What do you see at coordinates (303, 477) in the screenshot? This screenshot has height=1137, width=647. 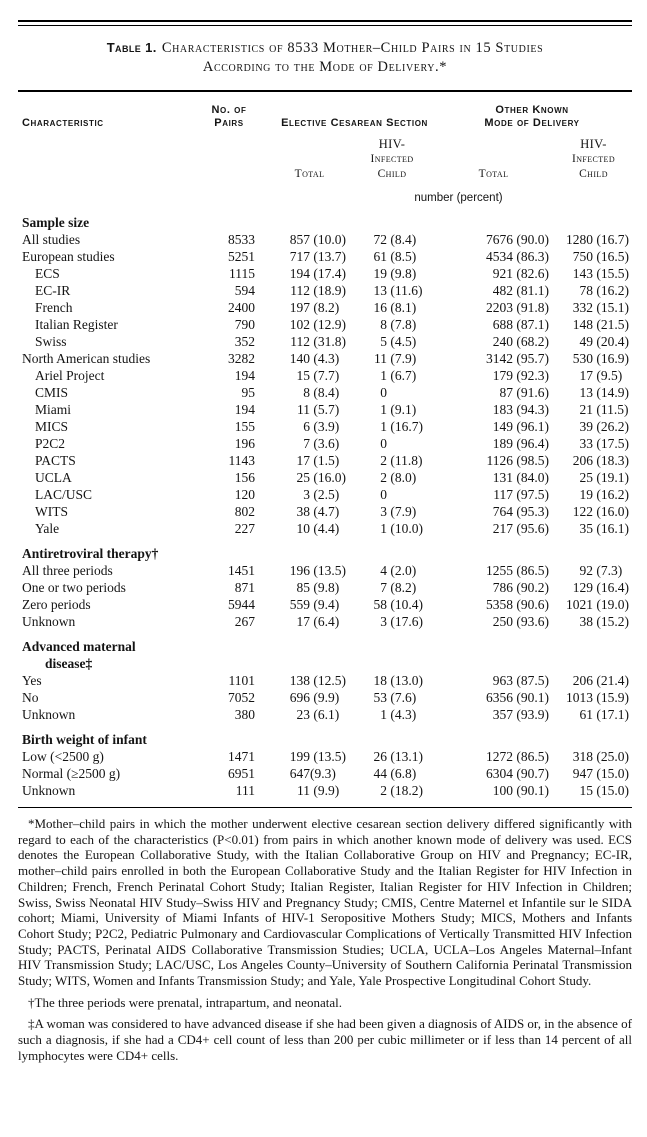 I see `cell-elective-total-count: 25` at bounding box center [303, 477].